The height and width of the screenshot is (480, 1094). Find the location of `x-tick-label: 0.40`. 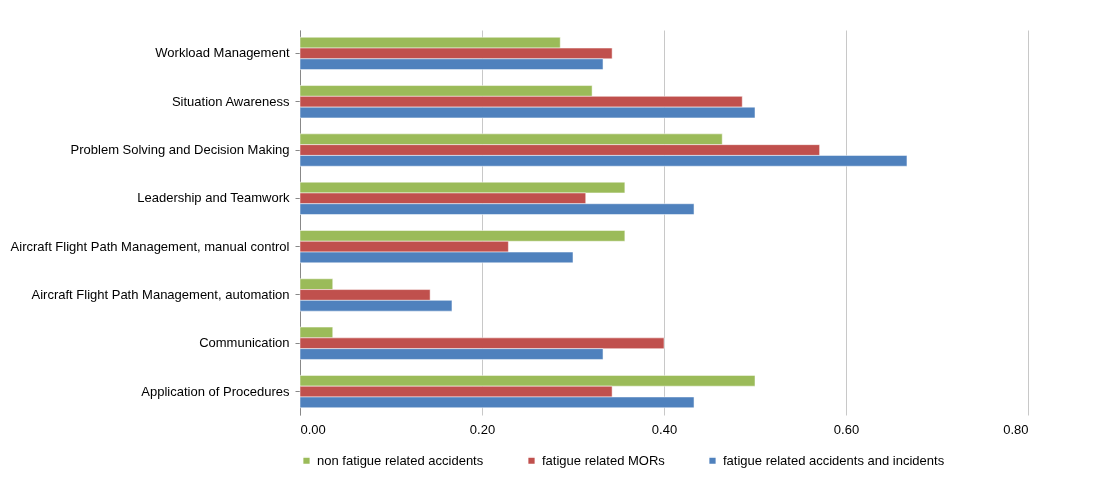

x-tick-label: 0.40 is located at coordinates (664, 429).